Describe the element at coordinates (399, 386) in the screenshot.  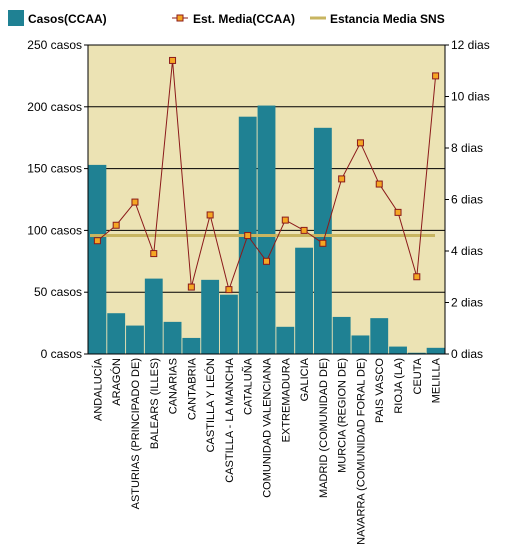
I see `category-label: RIOJA (LA)` at that location.